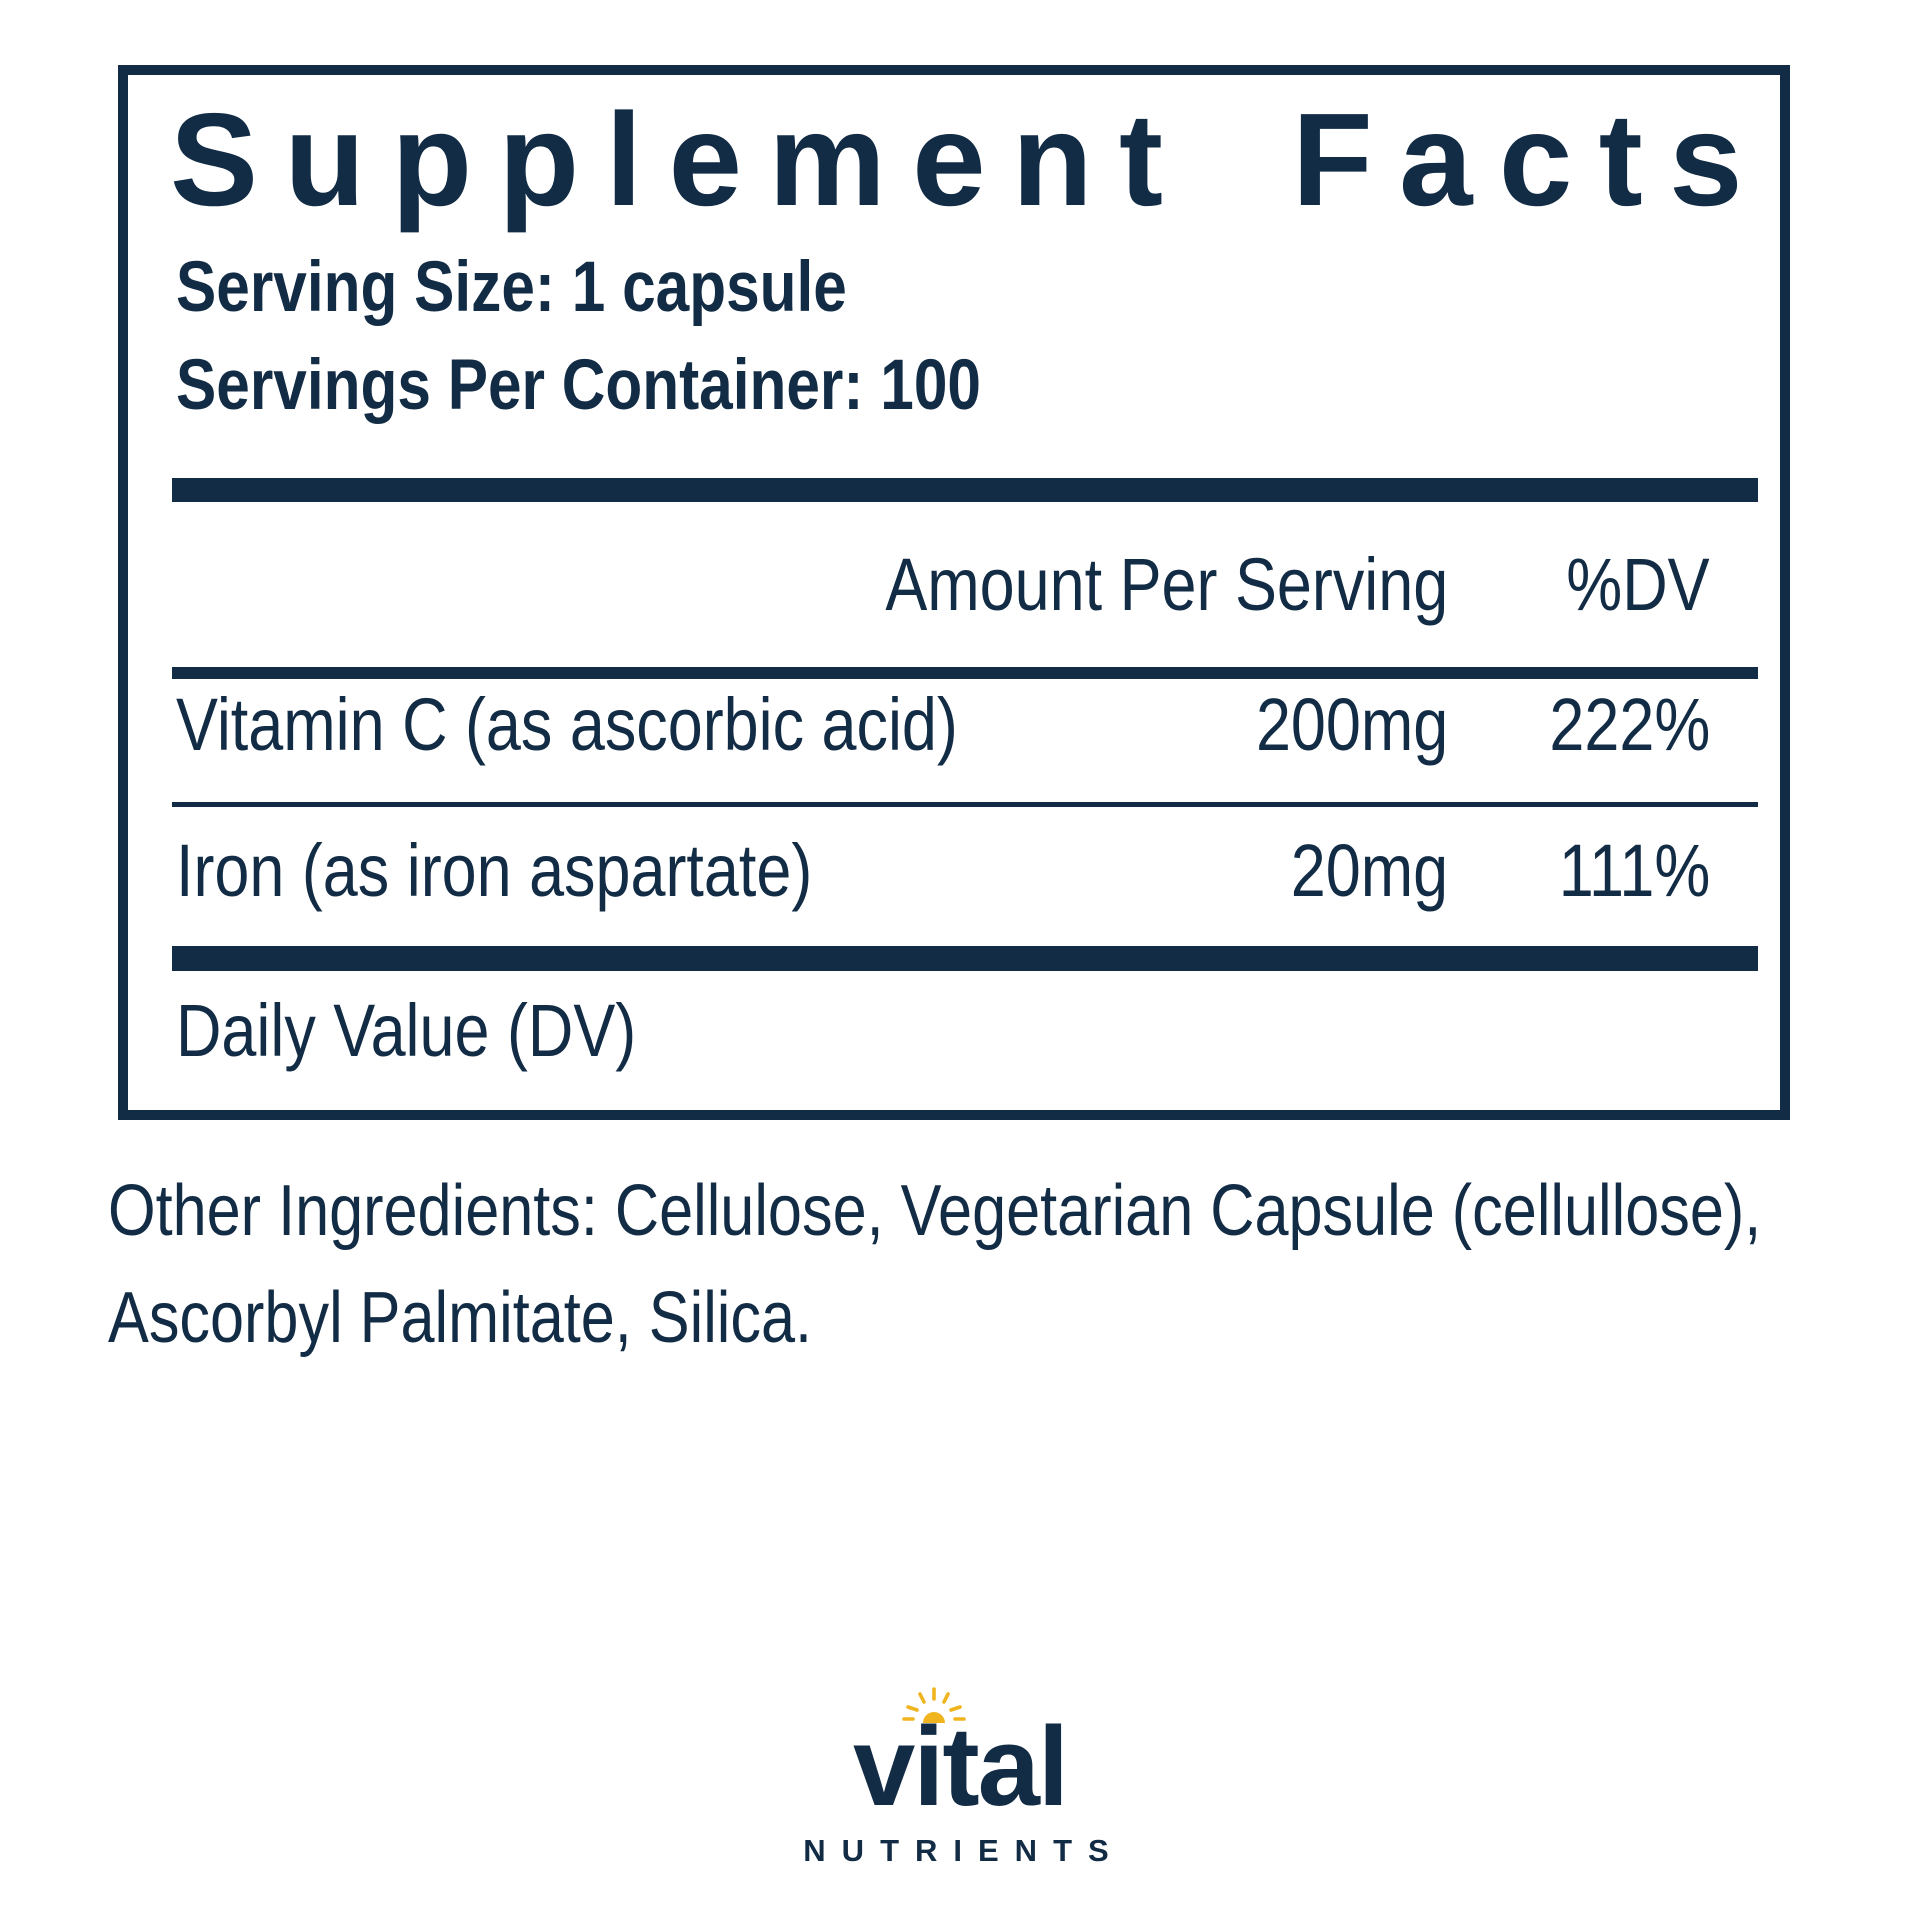  What do you see at coordinates (1369, 870) in the screenshot?
I see `table-row-iron-amount: 20mg` at bounding box center [1369, 870].